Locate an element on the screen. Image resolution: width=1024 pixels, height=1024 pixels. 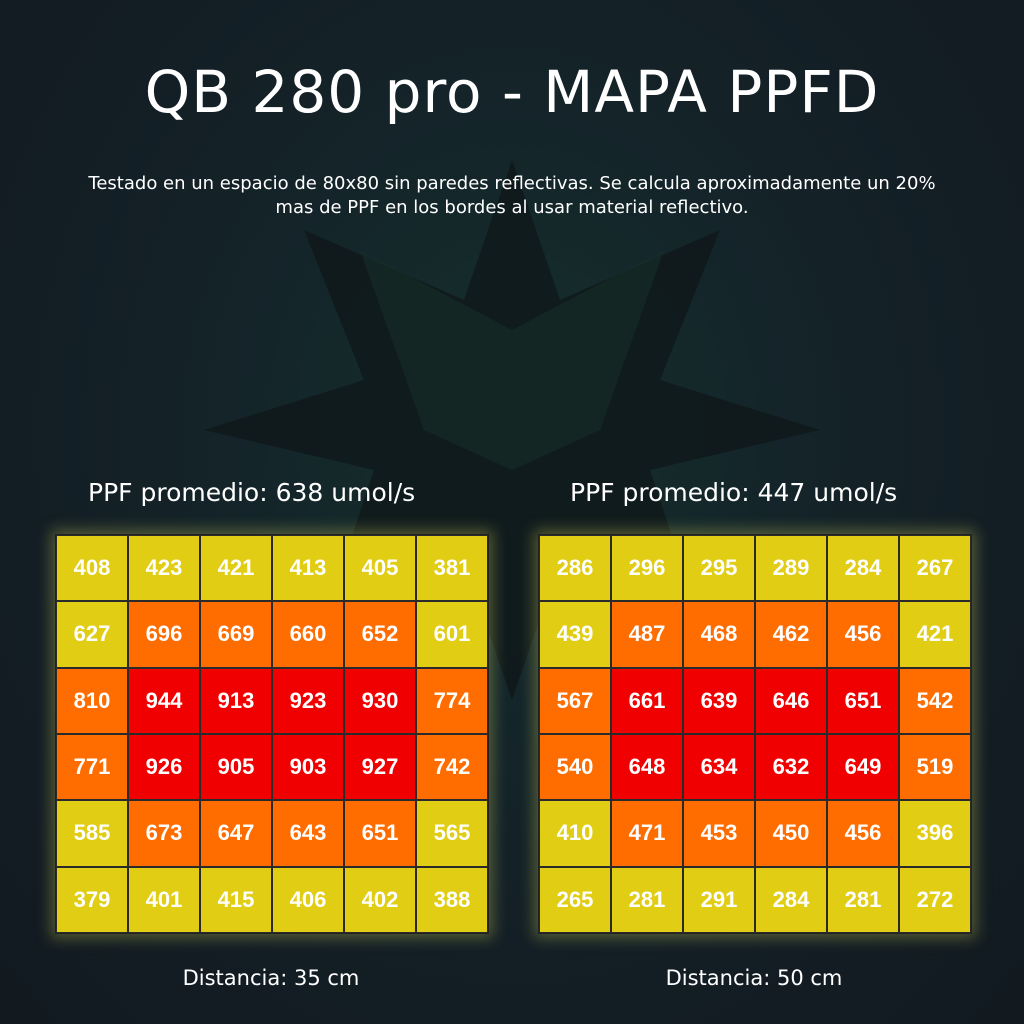
heatmap-cell: 905 is located at coordinates (236, 767).